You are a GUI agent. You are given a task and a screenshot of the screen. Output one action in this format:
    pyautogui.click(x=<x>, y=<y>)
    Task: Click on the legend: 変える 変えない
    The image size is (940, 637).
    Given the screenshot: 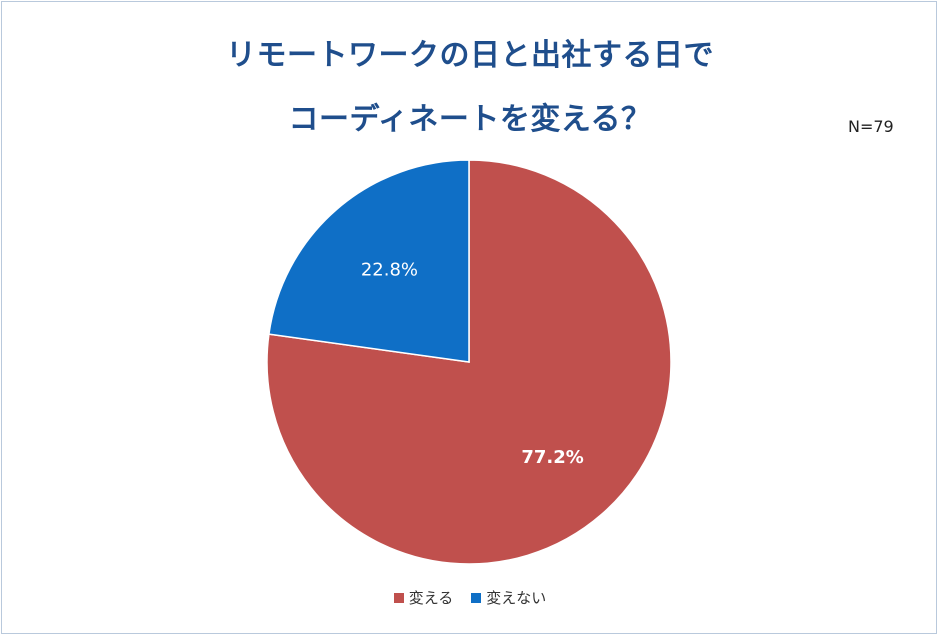 What is the action you would take?
    pyautogui.click(x=470, y=597)
    